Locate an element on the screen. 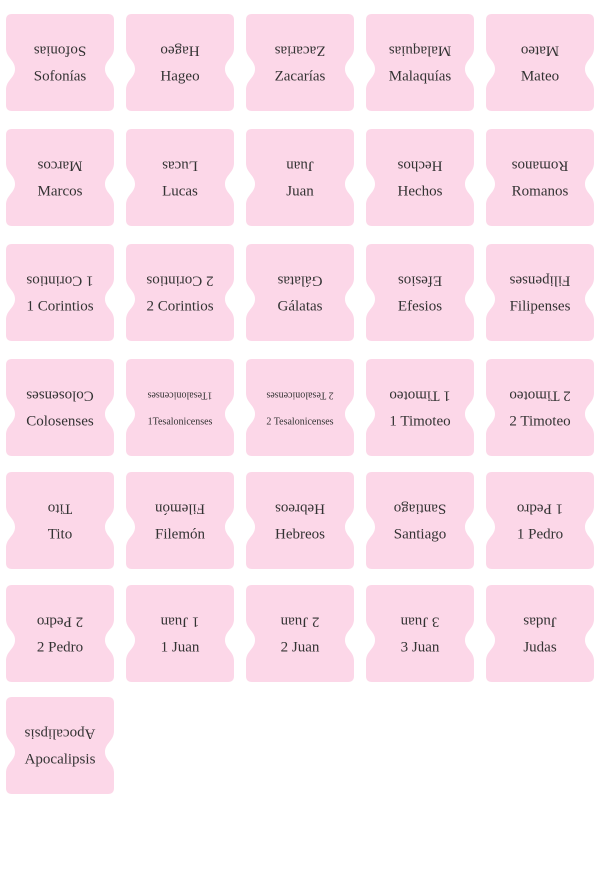 The height and width of the screenshot is (895, 600). tab: Tito Tito is located at coordinates (60, 520).